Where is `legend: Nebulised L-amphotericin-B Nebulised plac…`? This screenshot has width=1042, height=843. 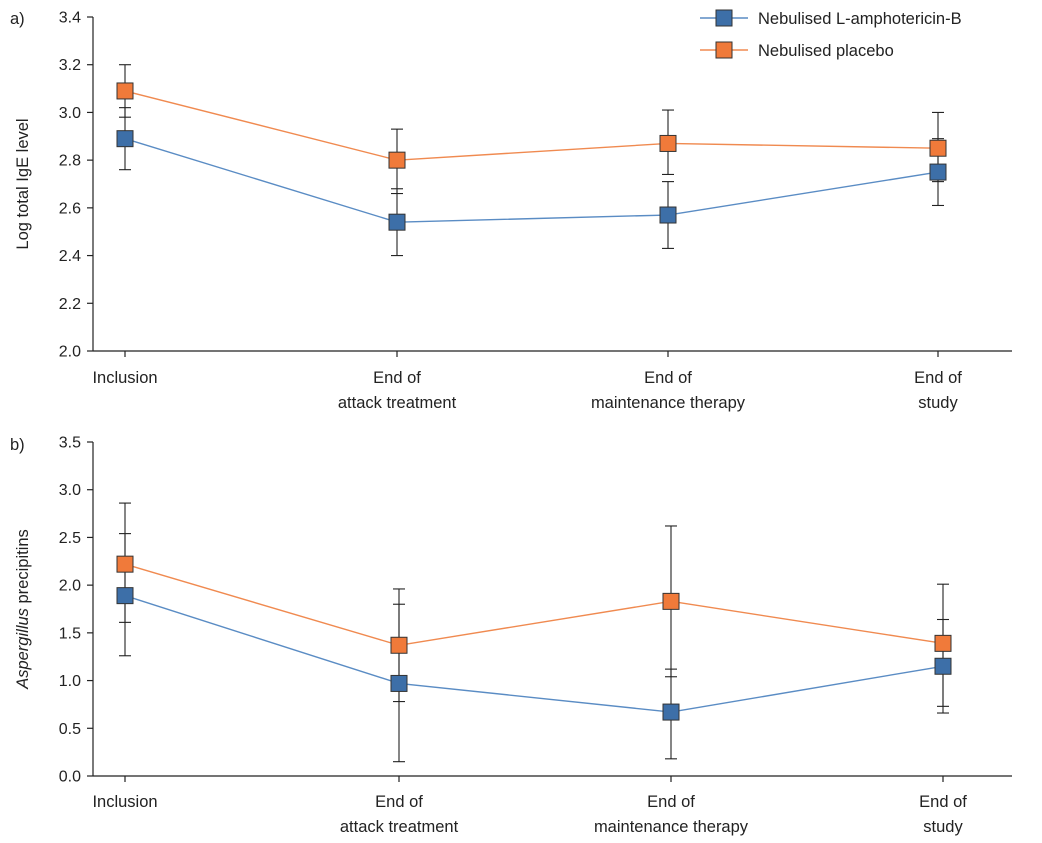 legend: Nebulised L-amphotericin-B Nebulised plac… is located at coordinates (831, 34).